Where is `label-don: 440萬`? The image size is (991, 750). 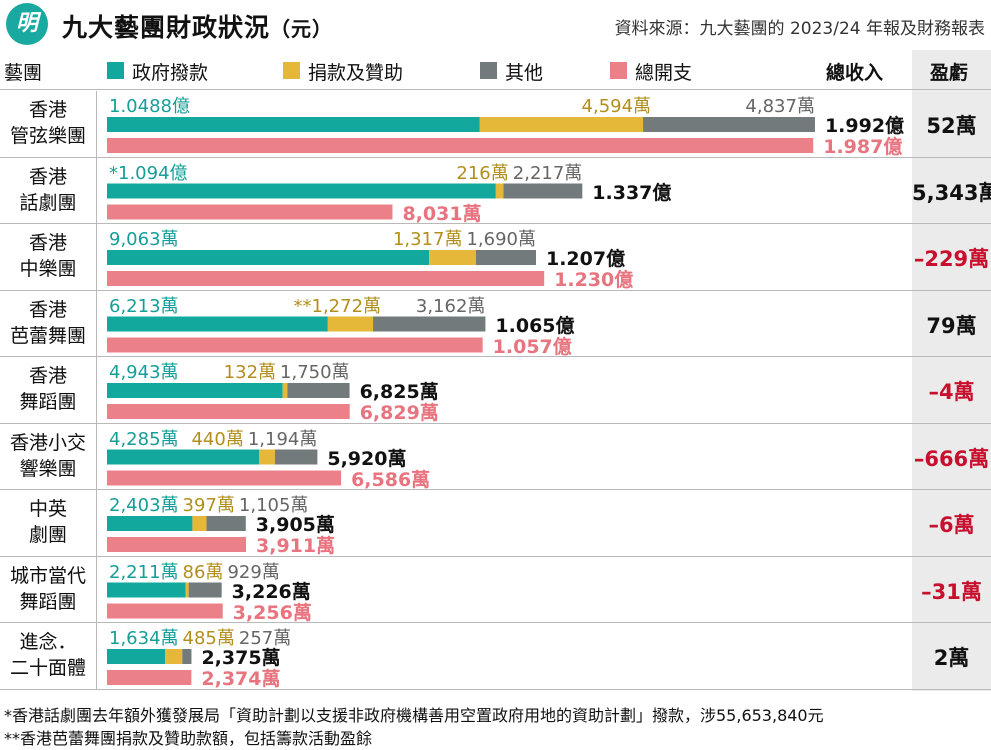 label-don: 440萬 is located at coordinates (217, 439).